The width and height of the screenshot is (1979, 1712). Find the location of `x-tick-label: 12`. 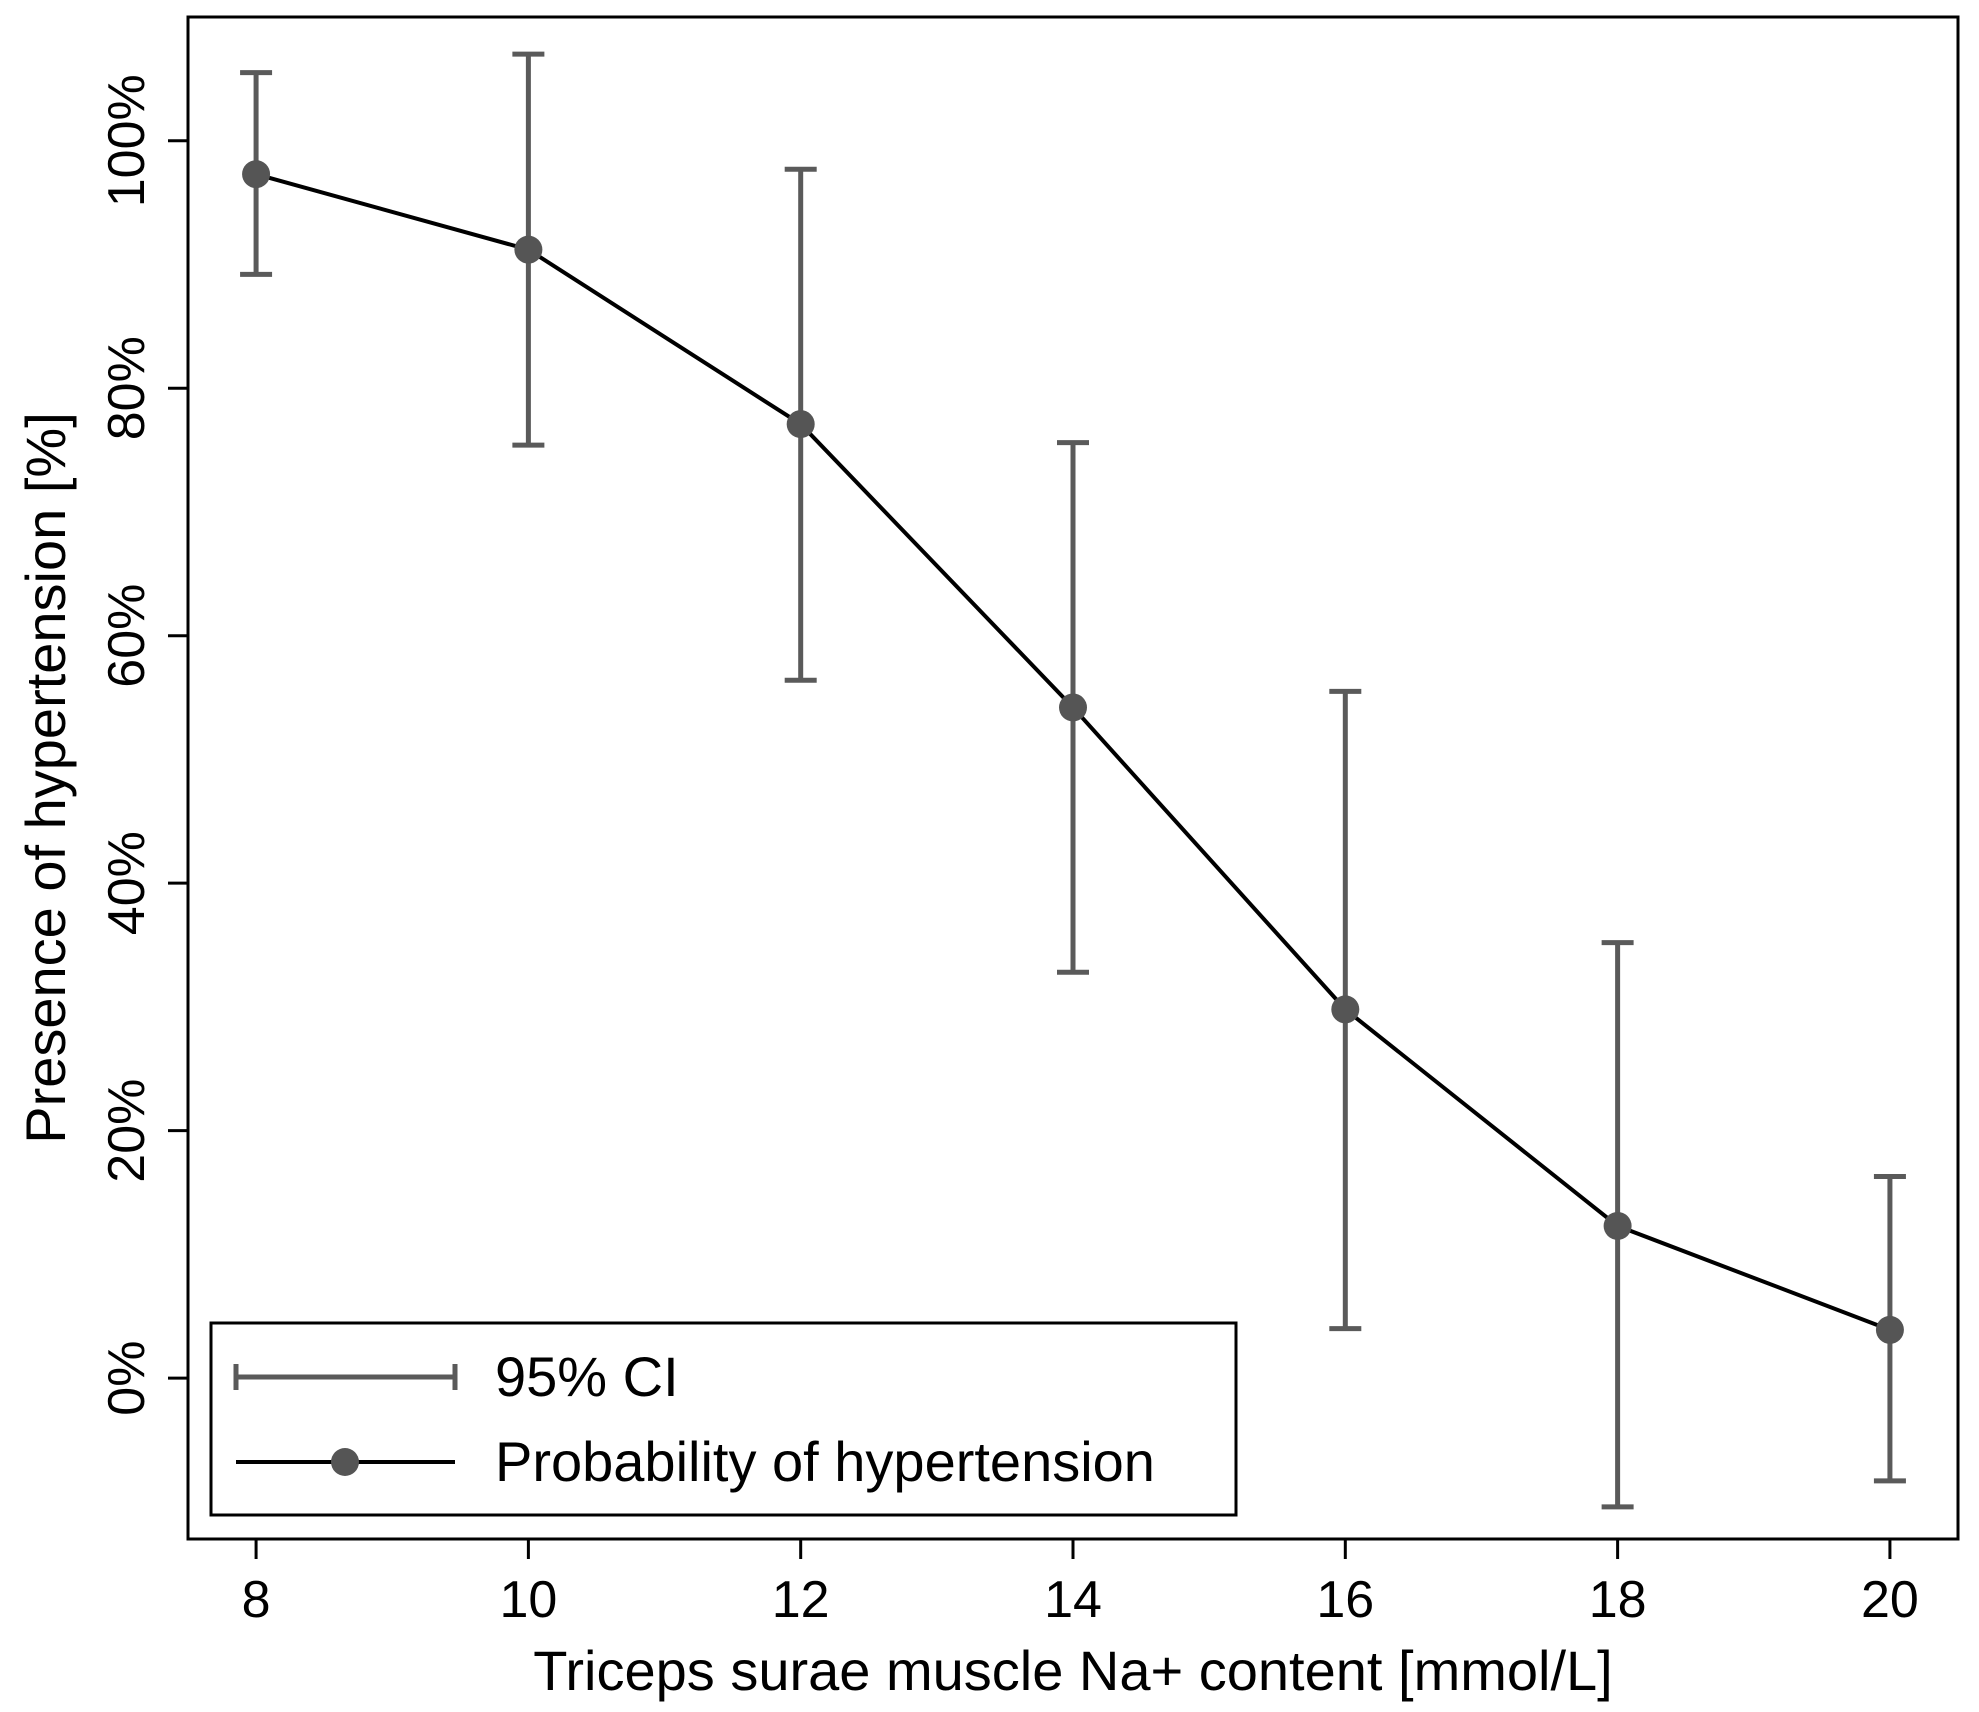

x-tick-label: 12 is located at coordinates (801, 1600).